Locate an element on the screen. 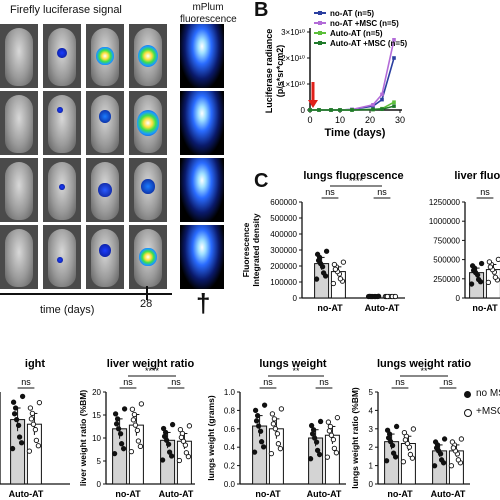 This screenshot has width=500, height=500. x-tick-label: 0 is located at coordinates (309, 120).